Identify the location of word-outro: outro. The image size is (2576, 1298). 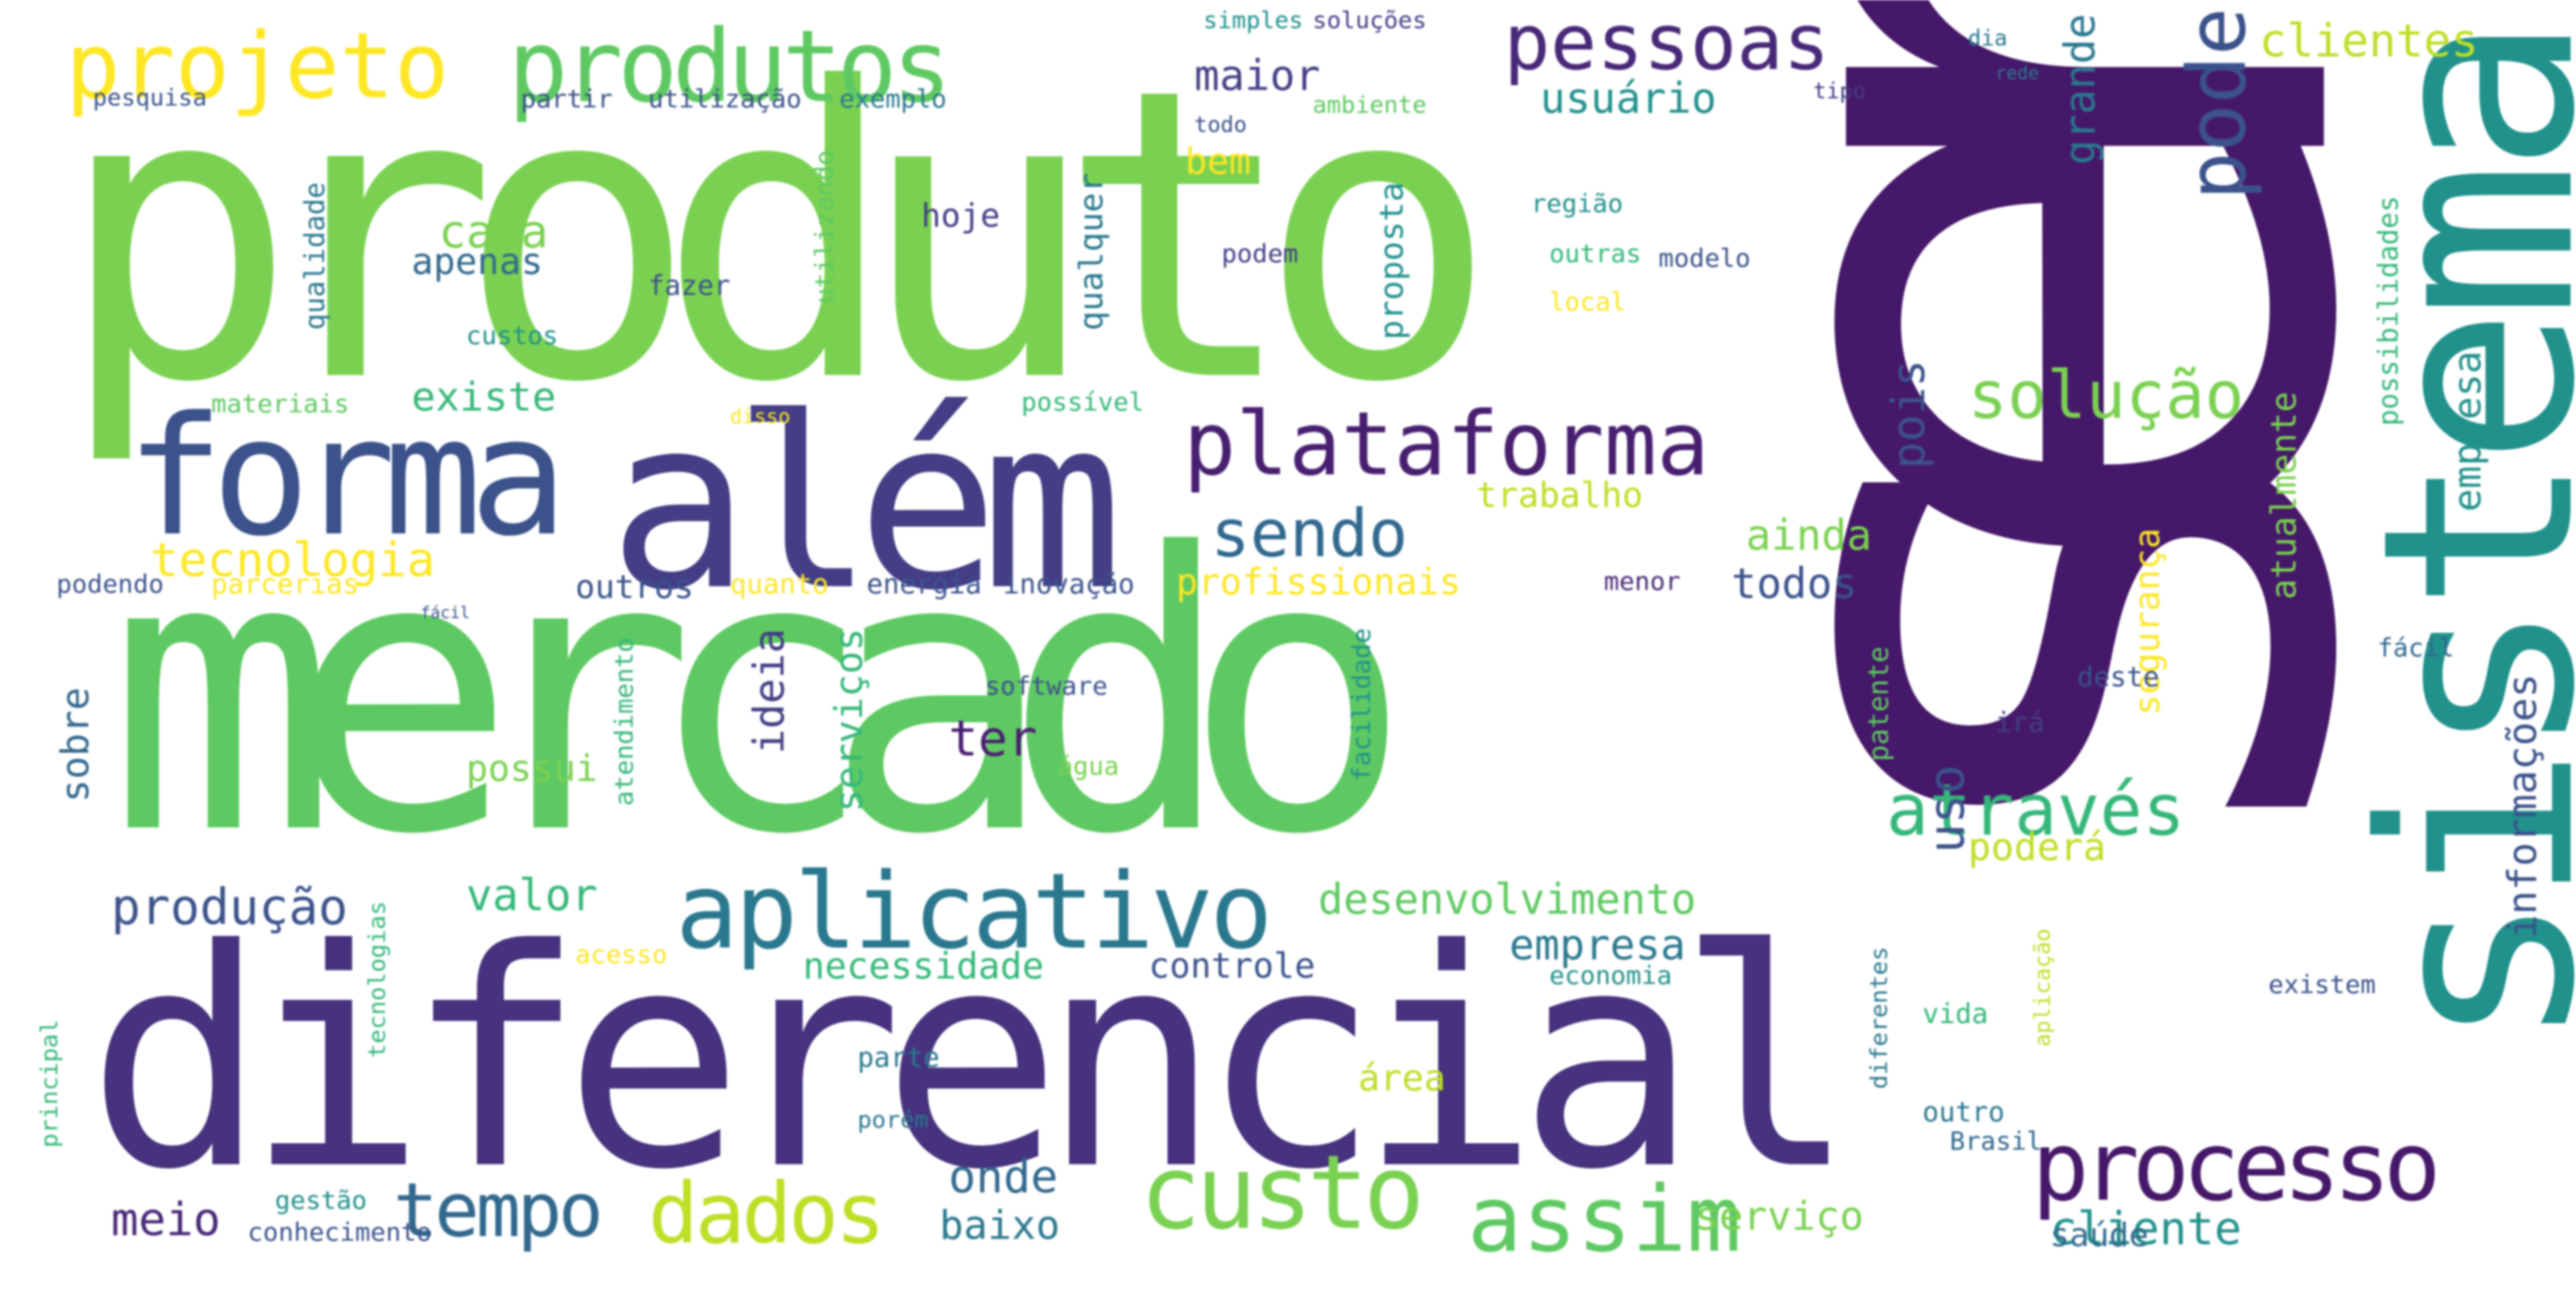
(1963, 1113).